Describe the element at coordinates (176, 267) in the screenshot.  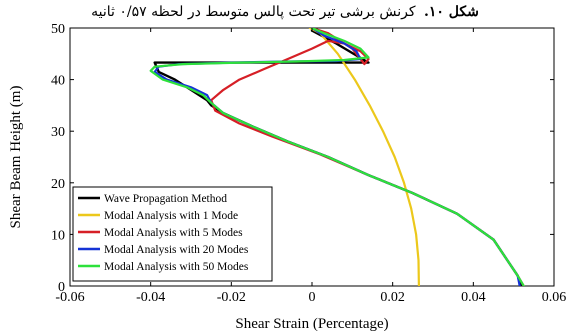
I see `legend-entry-label: Modal Analysis with 50 Modes` at that location.